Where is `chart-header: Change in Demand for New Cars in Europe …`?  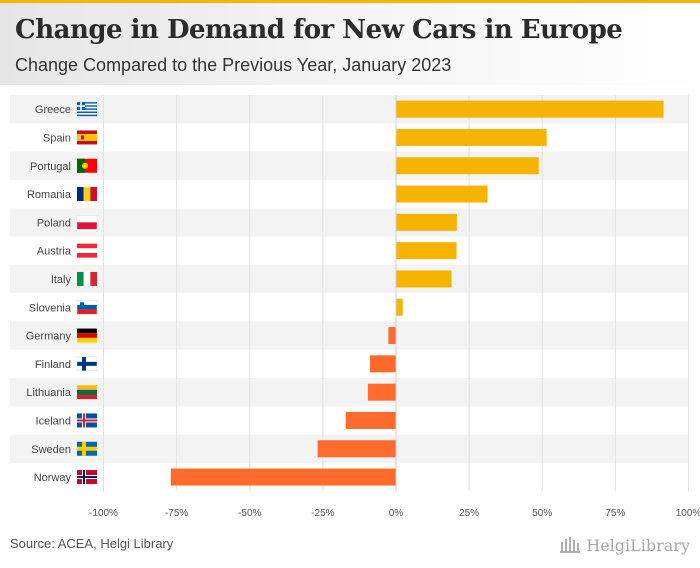 chart-header: Change in Demand for New Cars in Europe … is located at coordinates (350, 44).